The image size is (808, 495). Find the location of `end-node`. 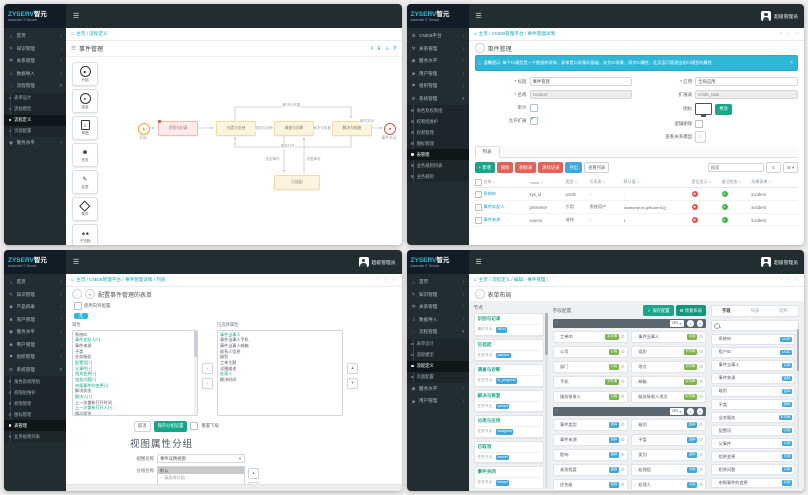

end-node is located at coordinates (390, 129).